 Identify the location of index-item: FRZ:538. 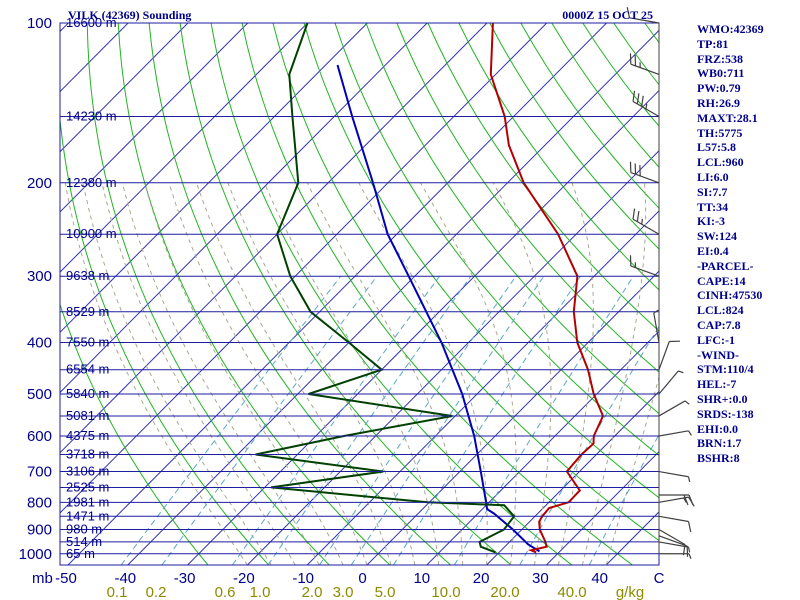
(720, 58).